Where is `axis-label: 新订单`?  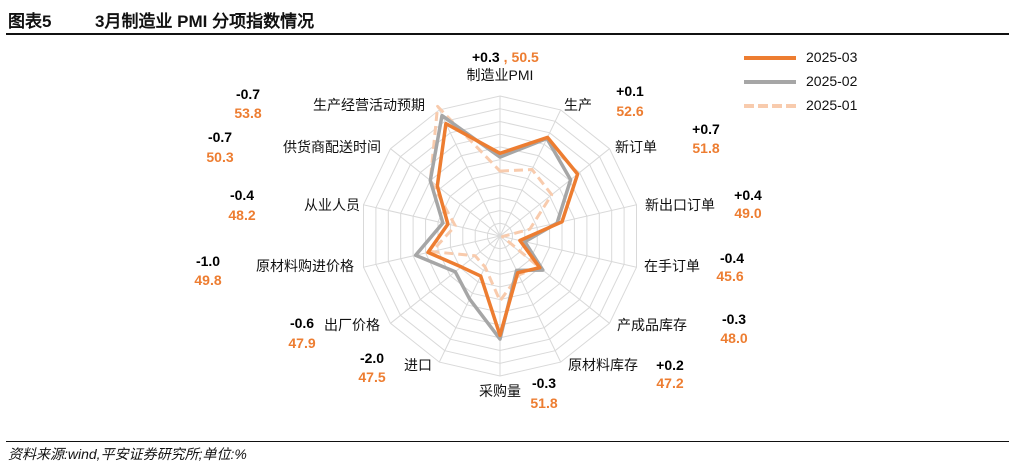 axis-label: 新订单 is located at coordinates (636, 147).